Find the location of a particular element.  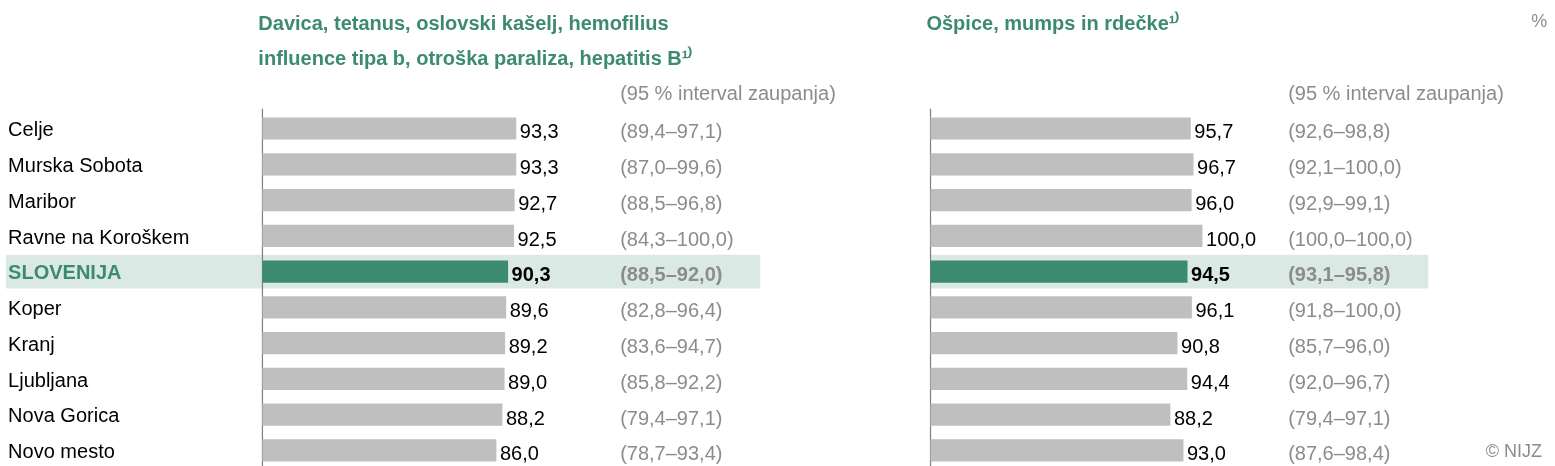

text: (85,7–96,0) is located at coordinates (1339, 345).